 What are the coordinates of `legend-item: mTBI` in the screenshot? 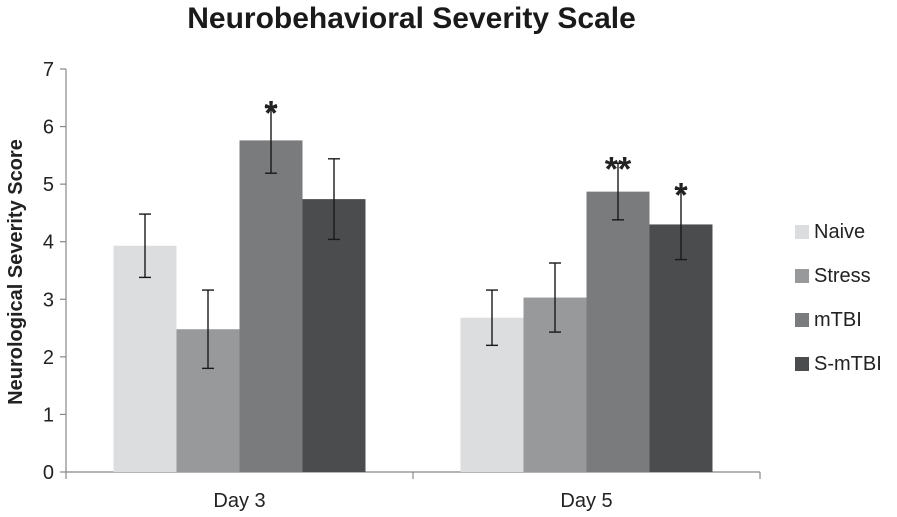 It's located at (838, 320).